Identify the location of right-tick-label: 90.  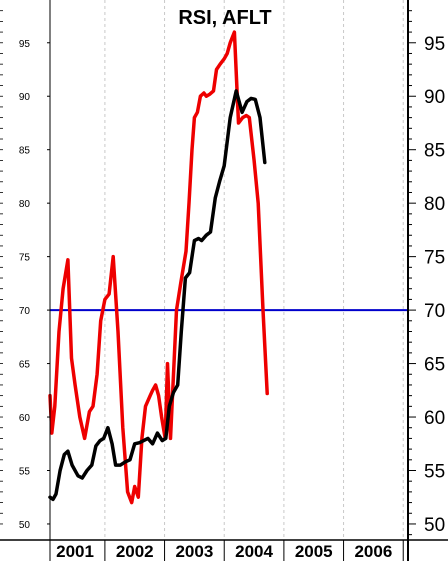
(434, 97).